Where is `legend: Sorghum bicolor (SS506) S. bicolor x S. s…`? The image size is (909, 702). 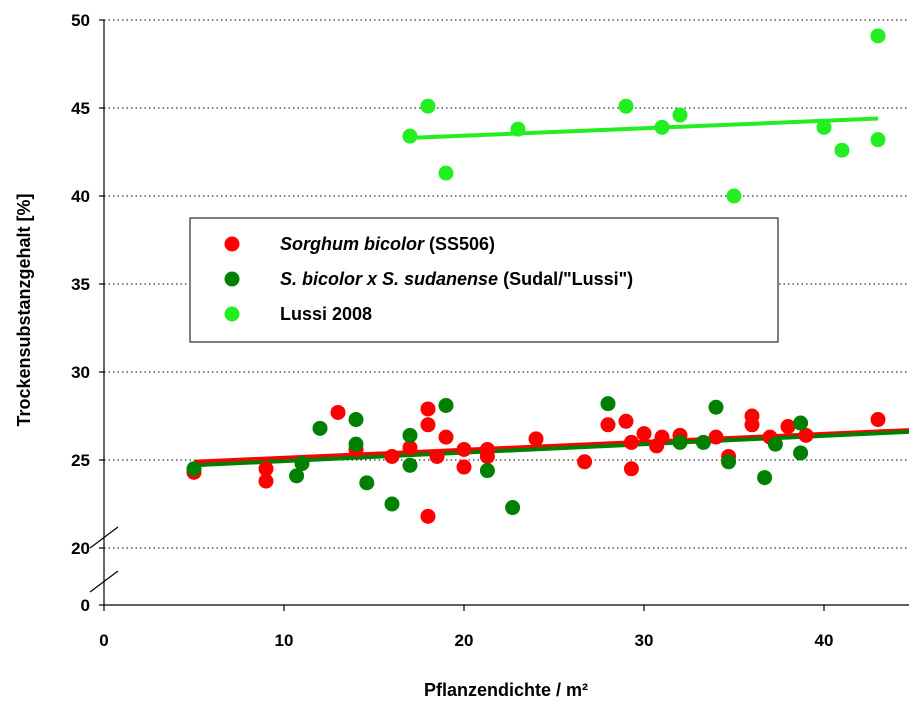 legend: Sorghum bicolor (SS506) S. bicolor x S. s… is located at coordinates (484, 280).